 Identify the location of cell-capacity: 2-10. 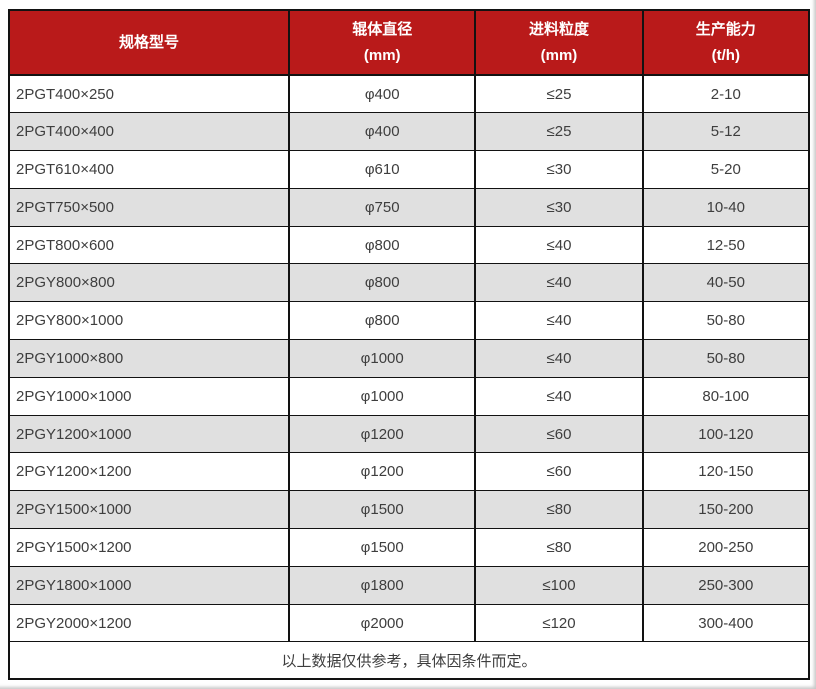
(726, 94).